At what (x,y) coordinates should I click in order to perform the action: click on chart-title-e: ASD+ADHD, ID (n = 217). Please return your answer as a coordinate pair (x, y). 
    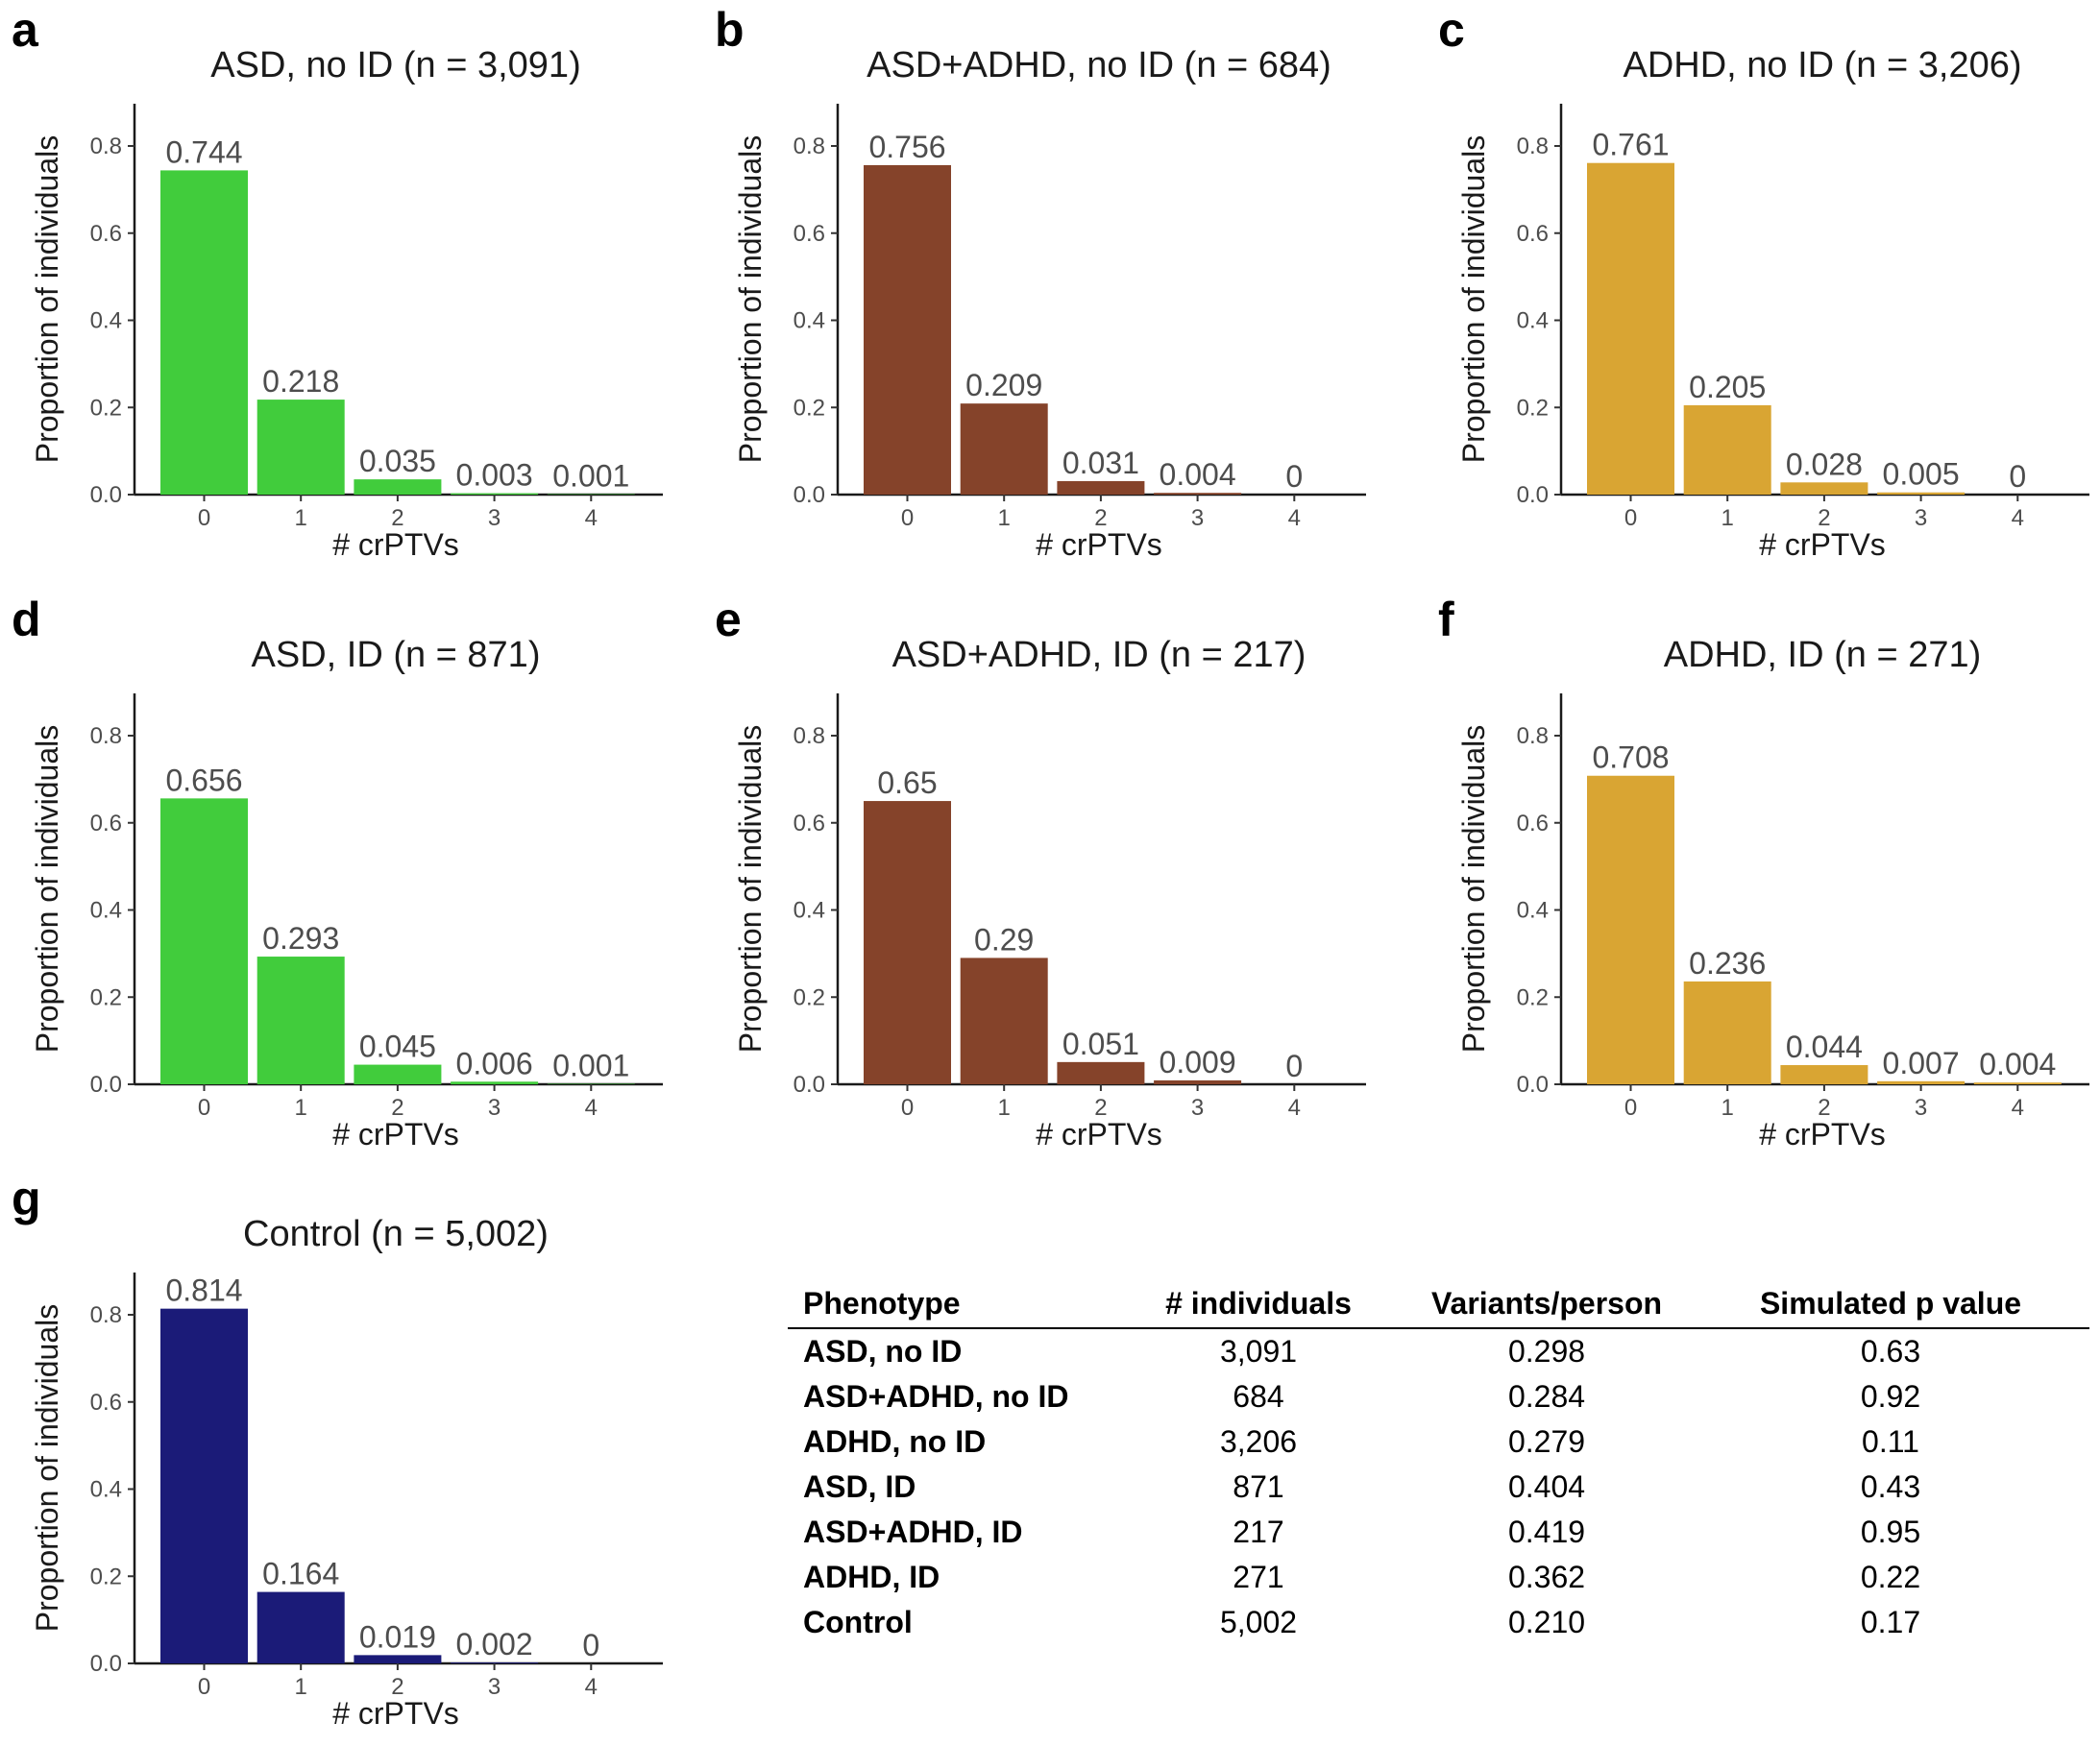
    Looking at the image, I should click on (1099, 655).